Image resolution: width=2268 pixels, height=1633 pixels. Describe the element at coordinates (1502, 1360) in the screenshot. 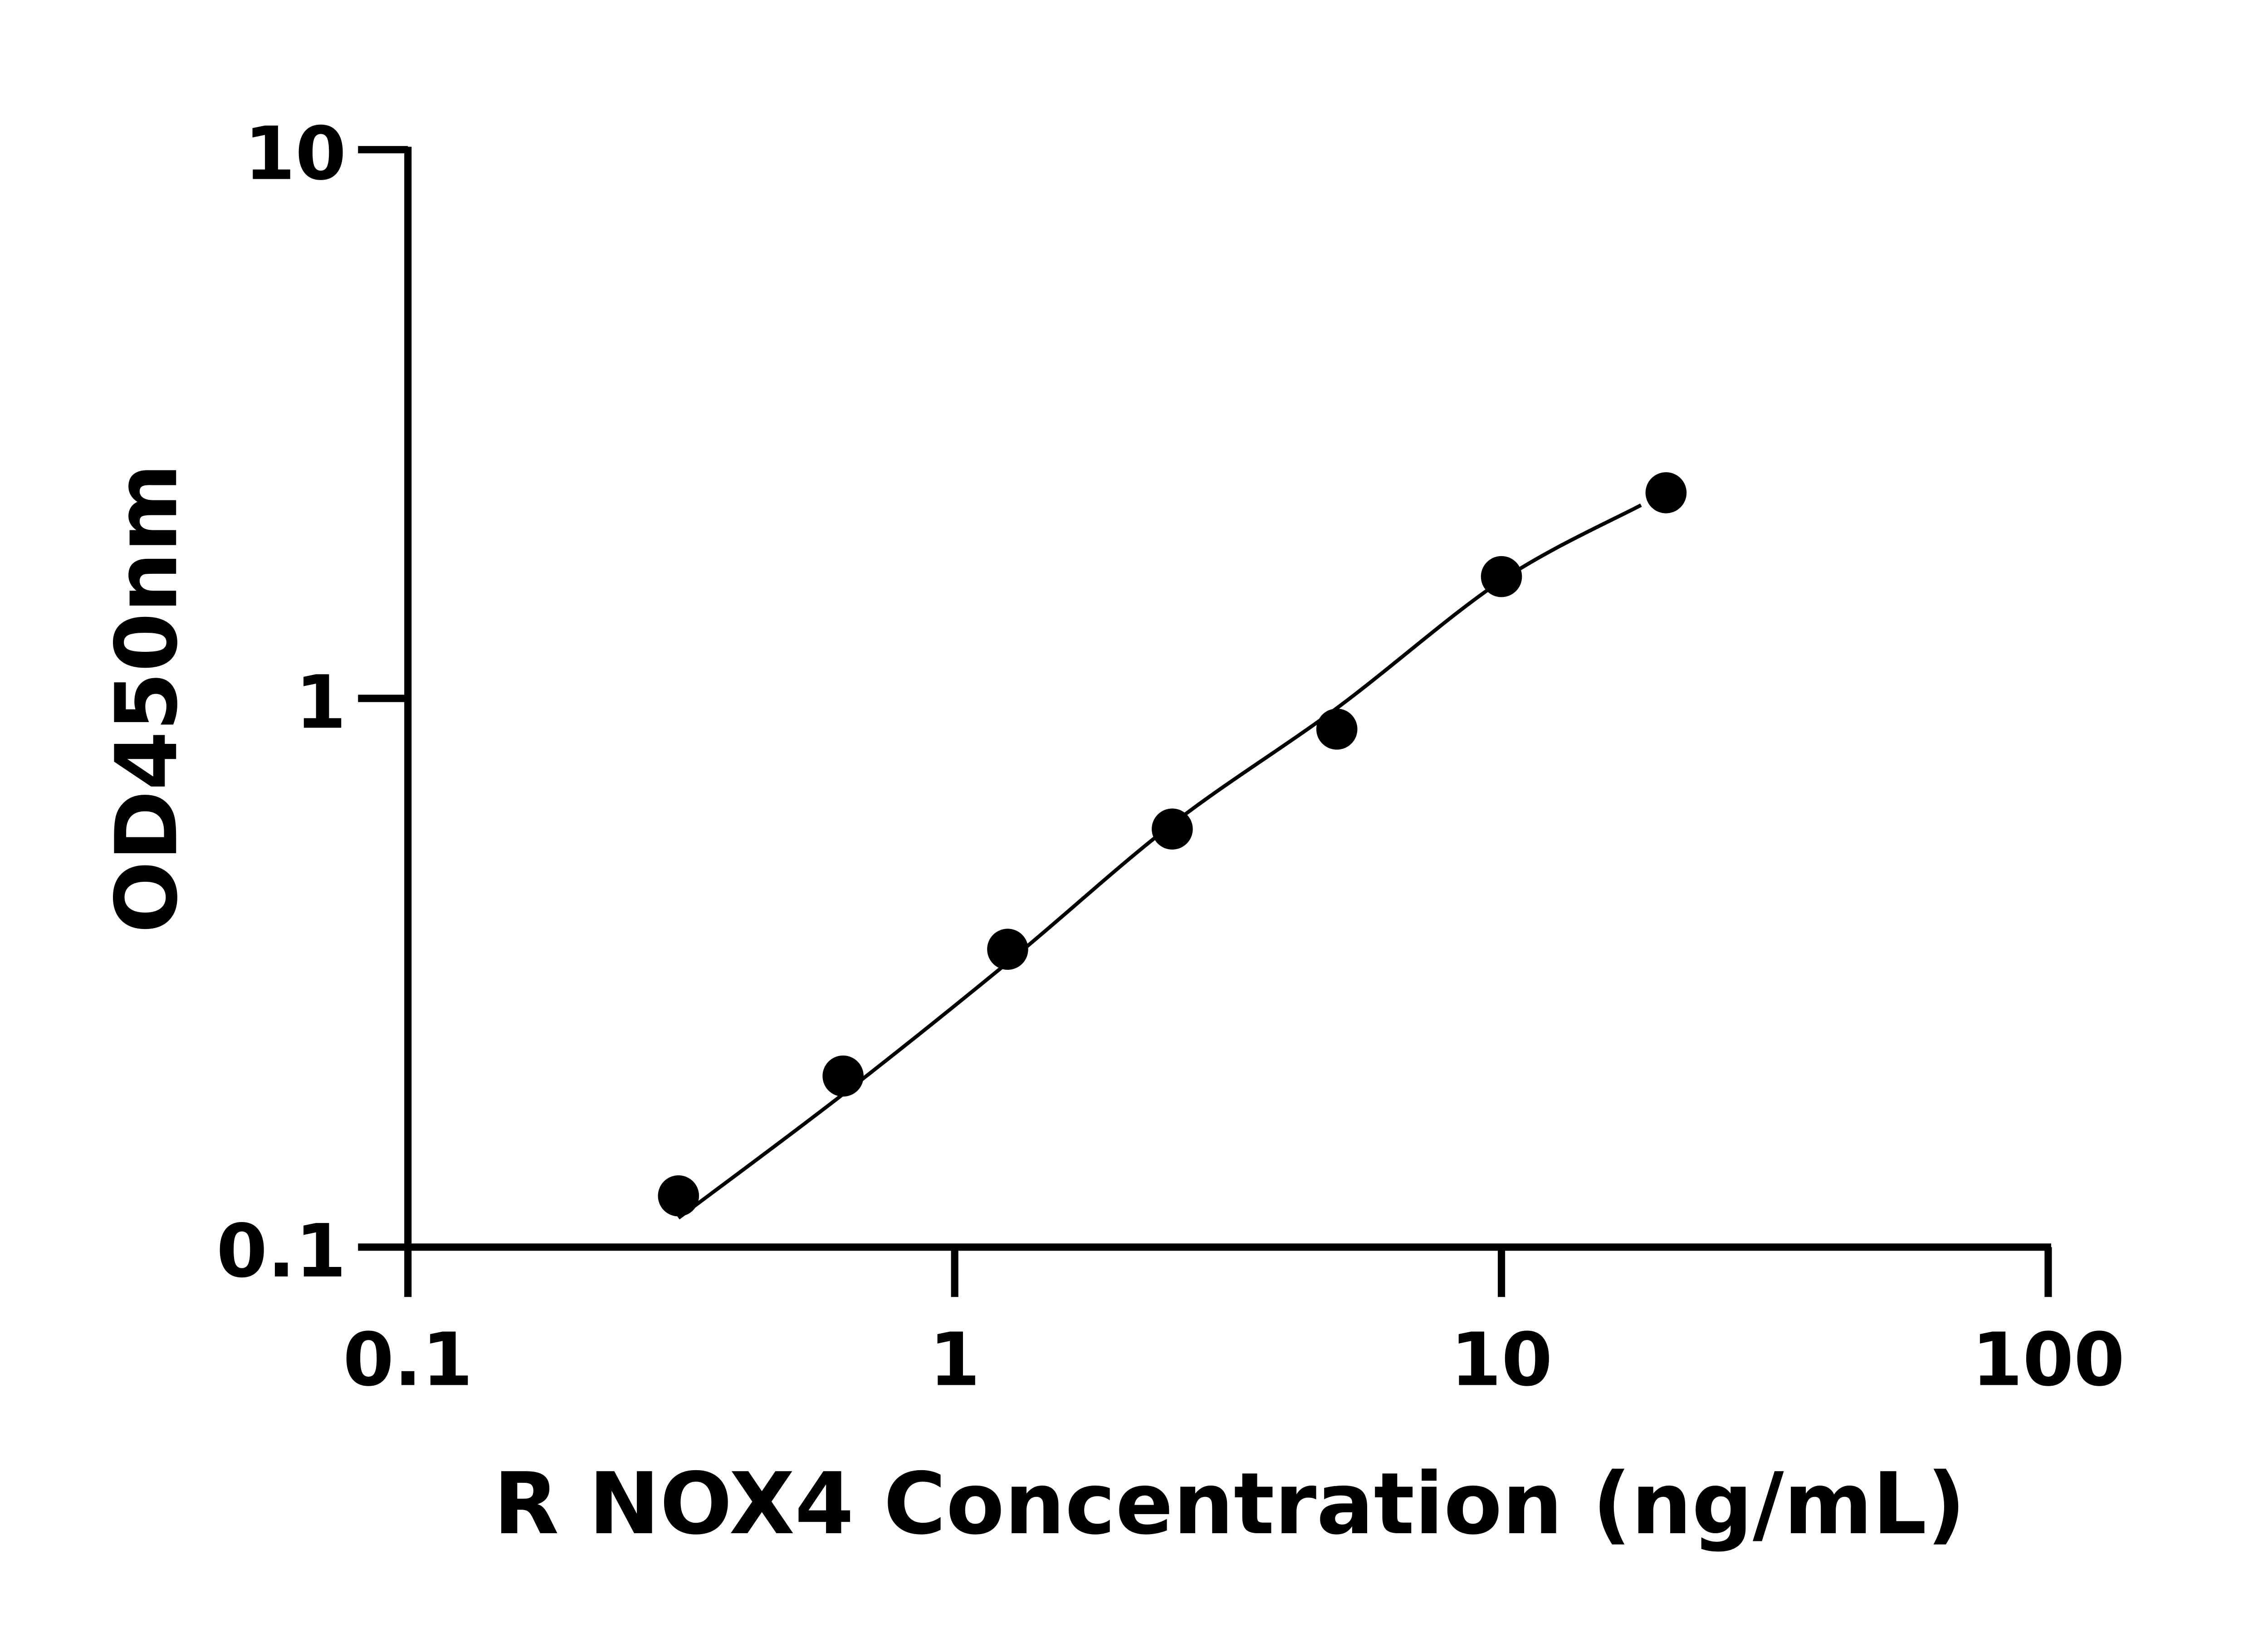

I see `x-tick-label: 10` at that location.